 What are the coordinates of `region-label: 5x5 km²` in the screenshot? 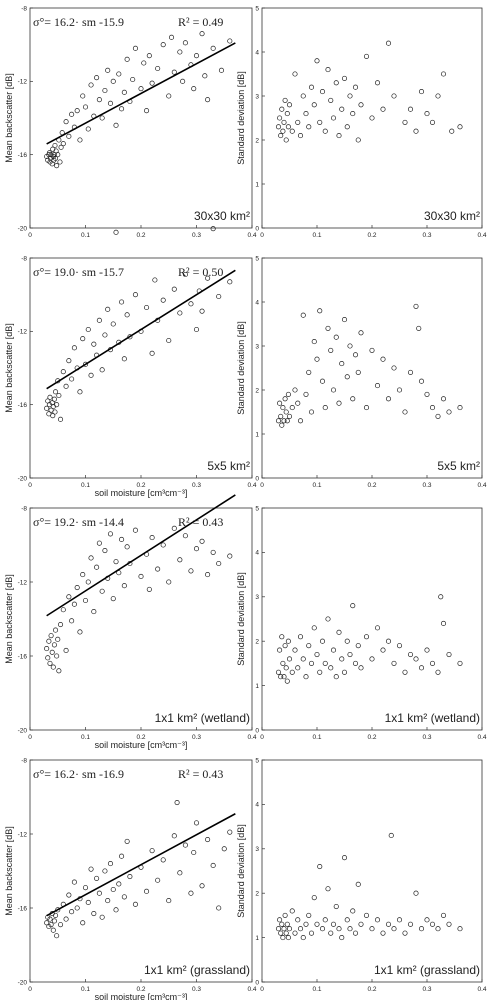 It's located at (458, 466).